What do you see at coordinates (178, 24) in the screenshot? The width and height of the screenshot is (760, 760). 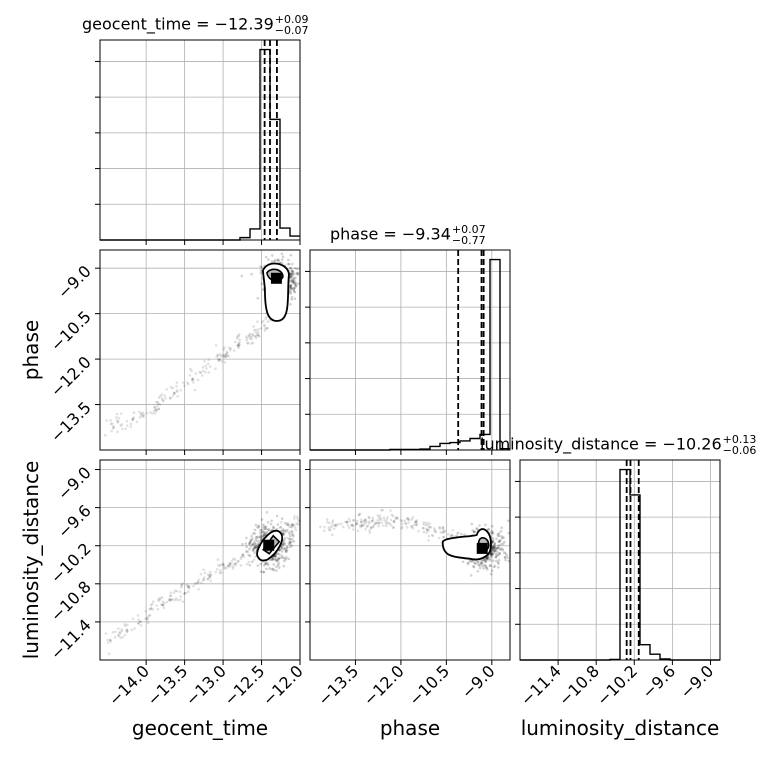 I see `title-value: geocent_time = −12.39` at bounding box center [178, 24].